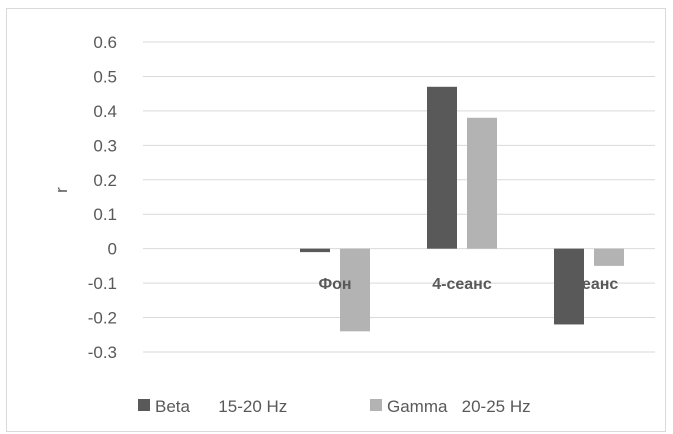  What do you see at coordinates (102, 197) in the screenshot?
I see `y-axis-tick-labels: 0.6 0.5 0.4 0.3 0.2 0.1 0 -0.1 -0.2 -0.3` at bounding box center [102, 197].